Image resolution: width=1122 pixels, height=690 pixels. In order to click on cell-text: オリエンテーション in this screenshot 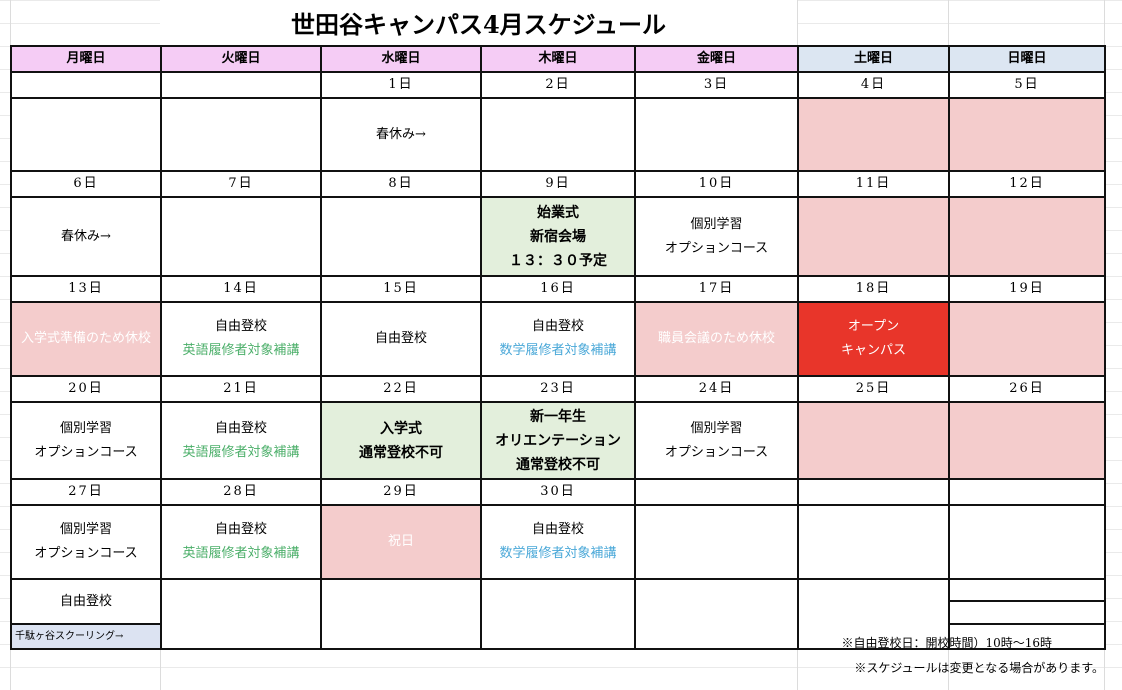, I will do `click(558, 440)`.